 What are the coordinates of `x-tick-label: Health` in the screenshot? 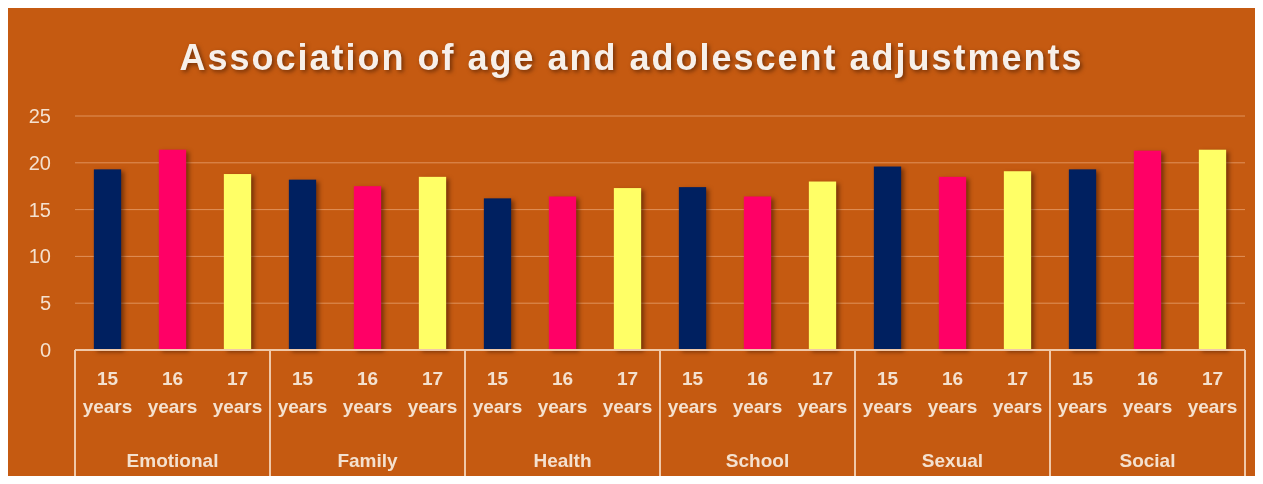 It's located at (562, 460).